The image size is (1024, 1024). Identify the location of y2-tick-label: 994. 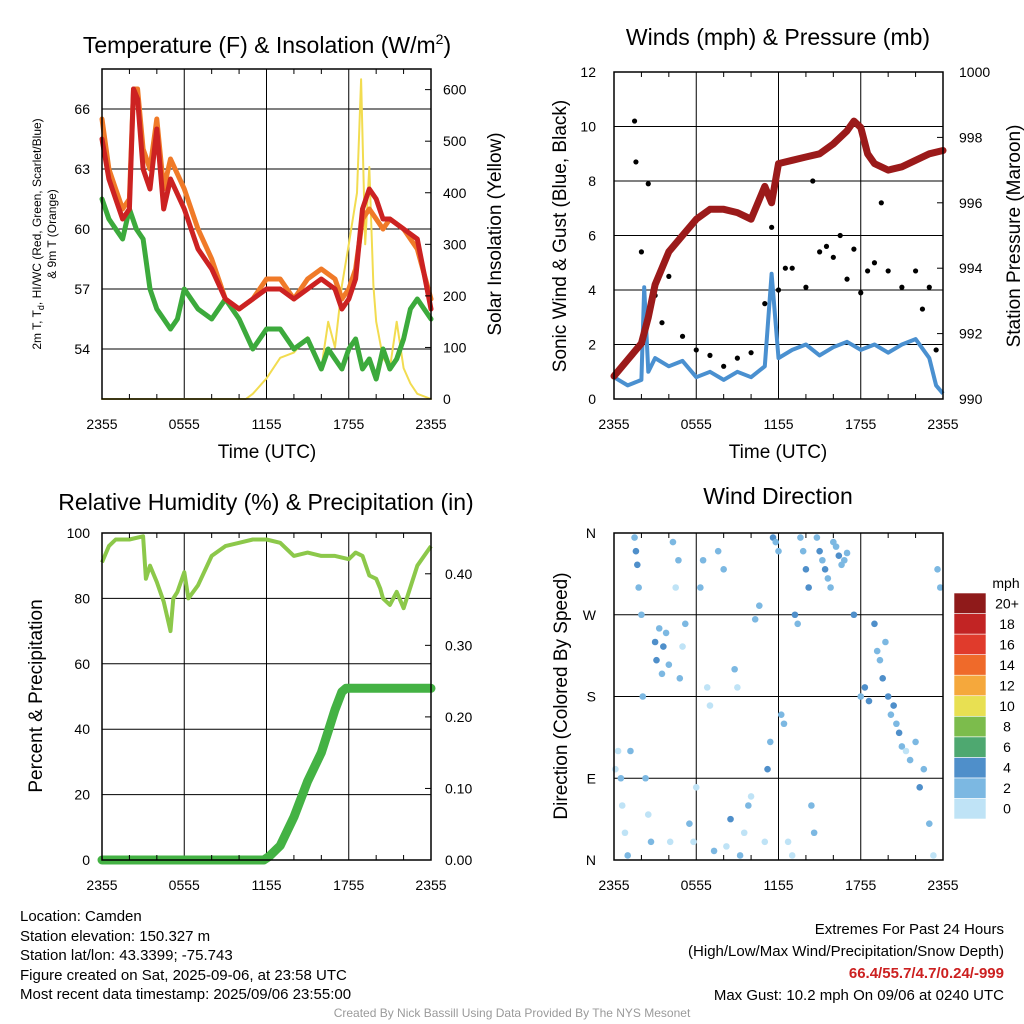
(971, 268).